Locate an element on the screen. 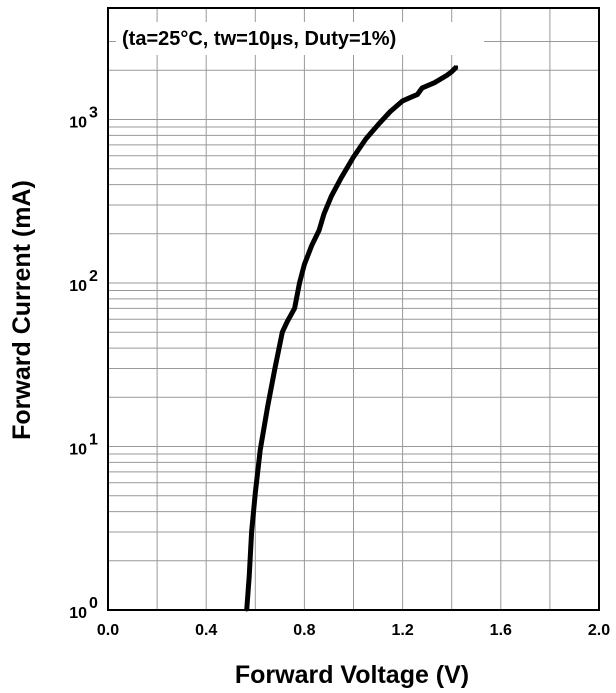 The image size is (616, 693). x-tick-label-2: 0.4 is located at coordinates (206, 630).